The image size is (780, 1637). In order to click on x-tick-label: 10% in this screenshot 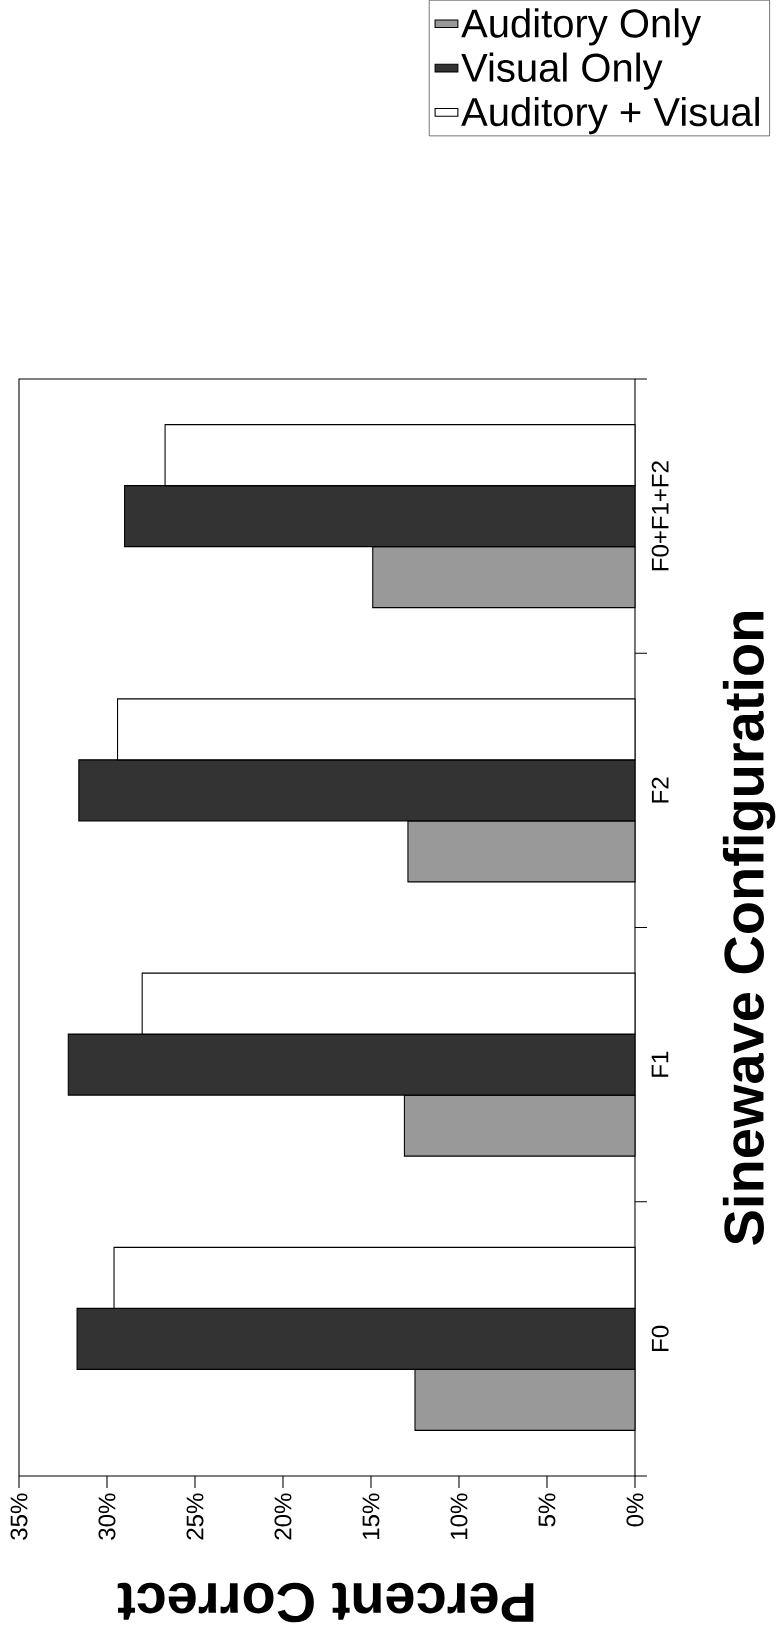, I will do `click(459, 1516)`.